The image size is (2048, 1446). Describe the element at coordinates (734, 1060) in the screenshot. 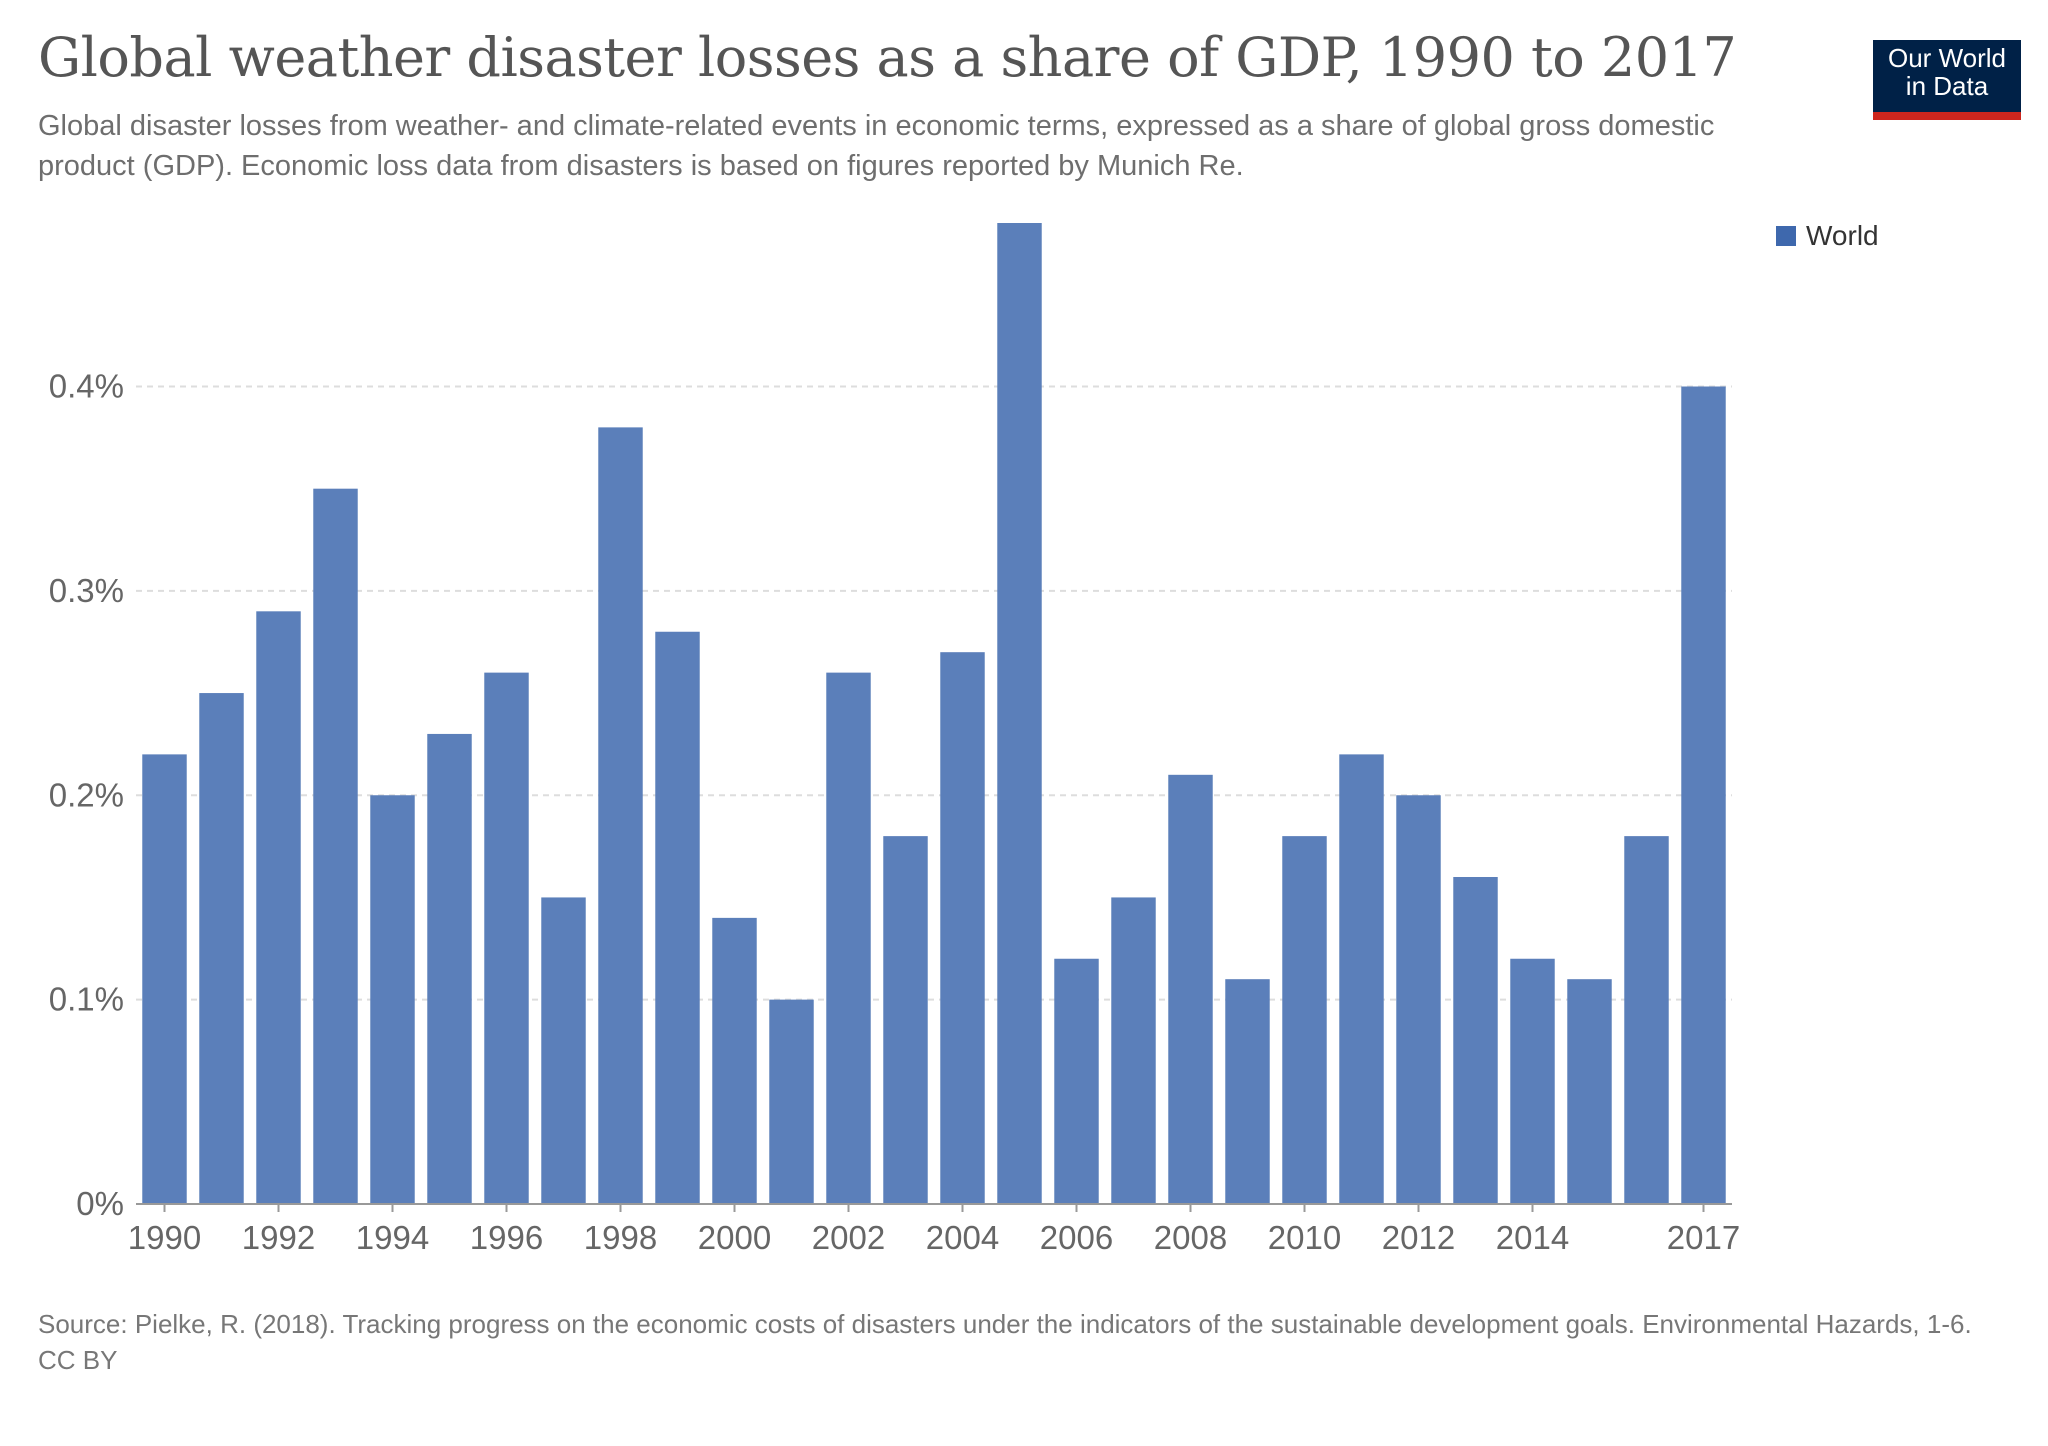

I see `bar-2000` at that location.